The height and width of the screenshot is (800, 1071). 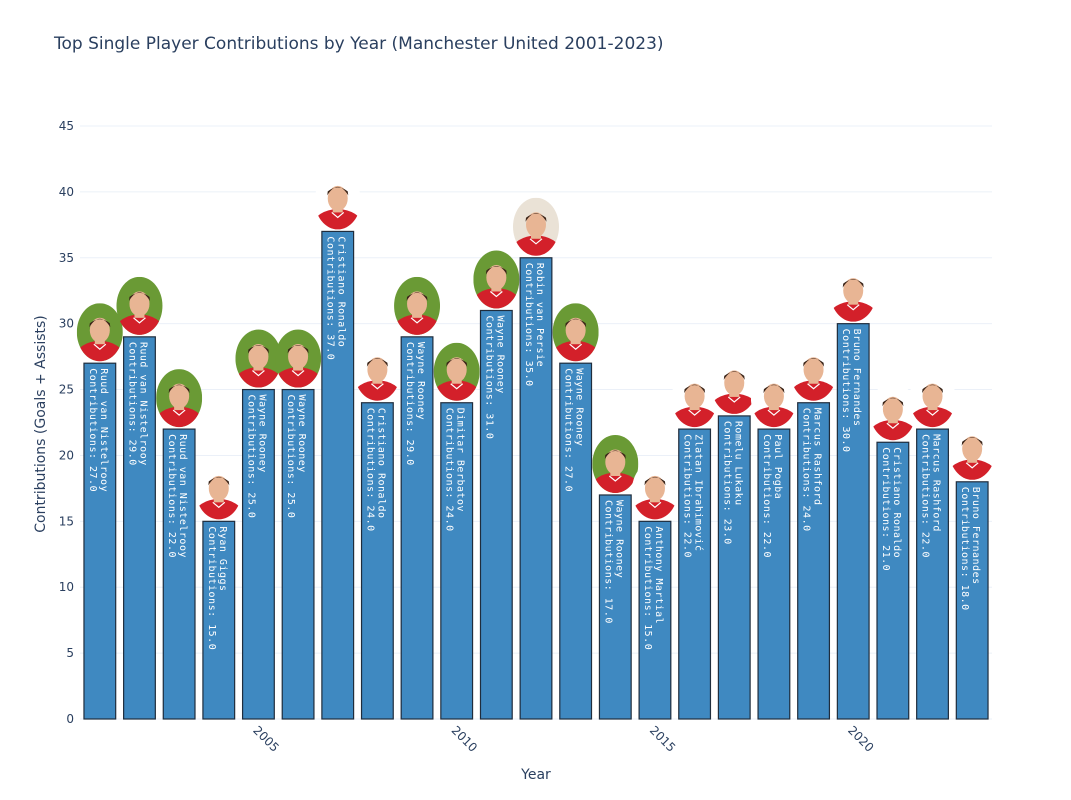 I want to click on x-tick-label: 2005, so click(x=265, y=738).